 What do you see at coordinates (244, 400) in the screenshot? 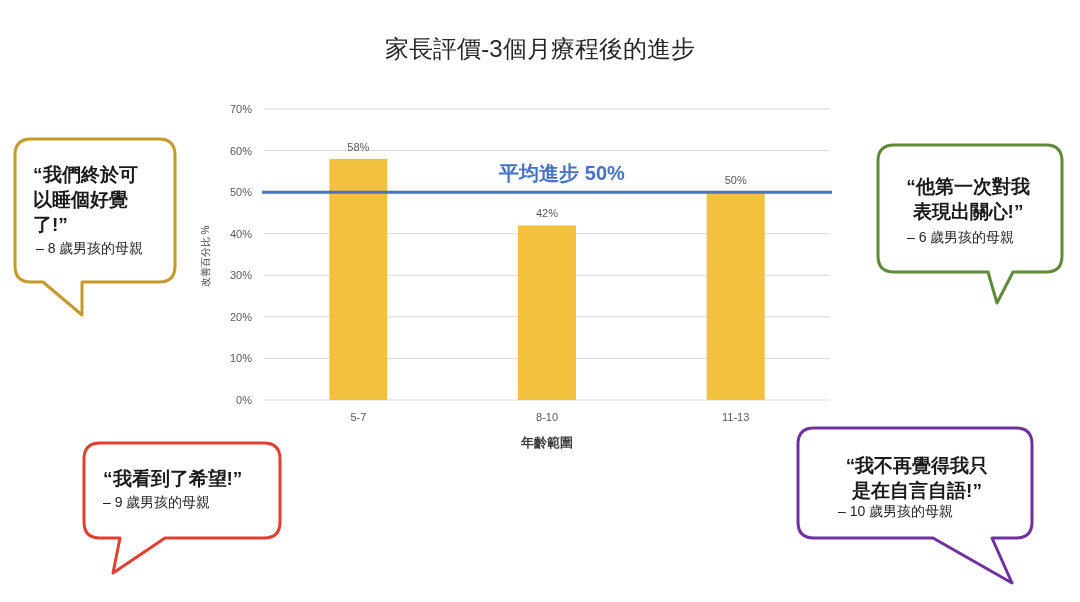
I see `y-tick-label: 0%` at bounding box center [244, 400].